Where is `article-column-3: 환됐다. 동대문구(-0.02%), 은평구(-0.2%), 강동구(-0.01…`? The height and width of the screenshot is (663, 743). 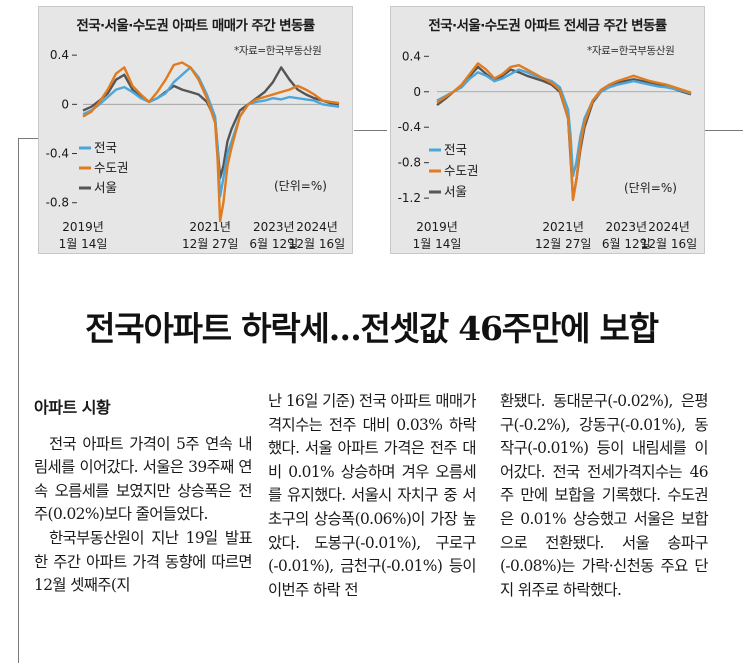 article-column-3: 환됐다. 동대문구(-0.02%), 은평구(-0.2%), 강동구(-0.01… is located at coordinates (604, 496).